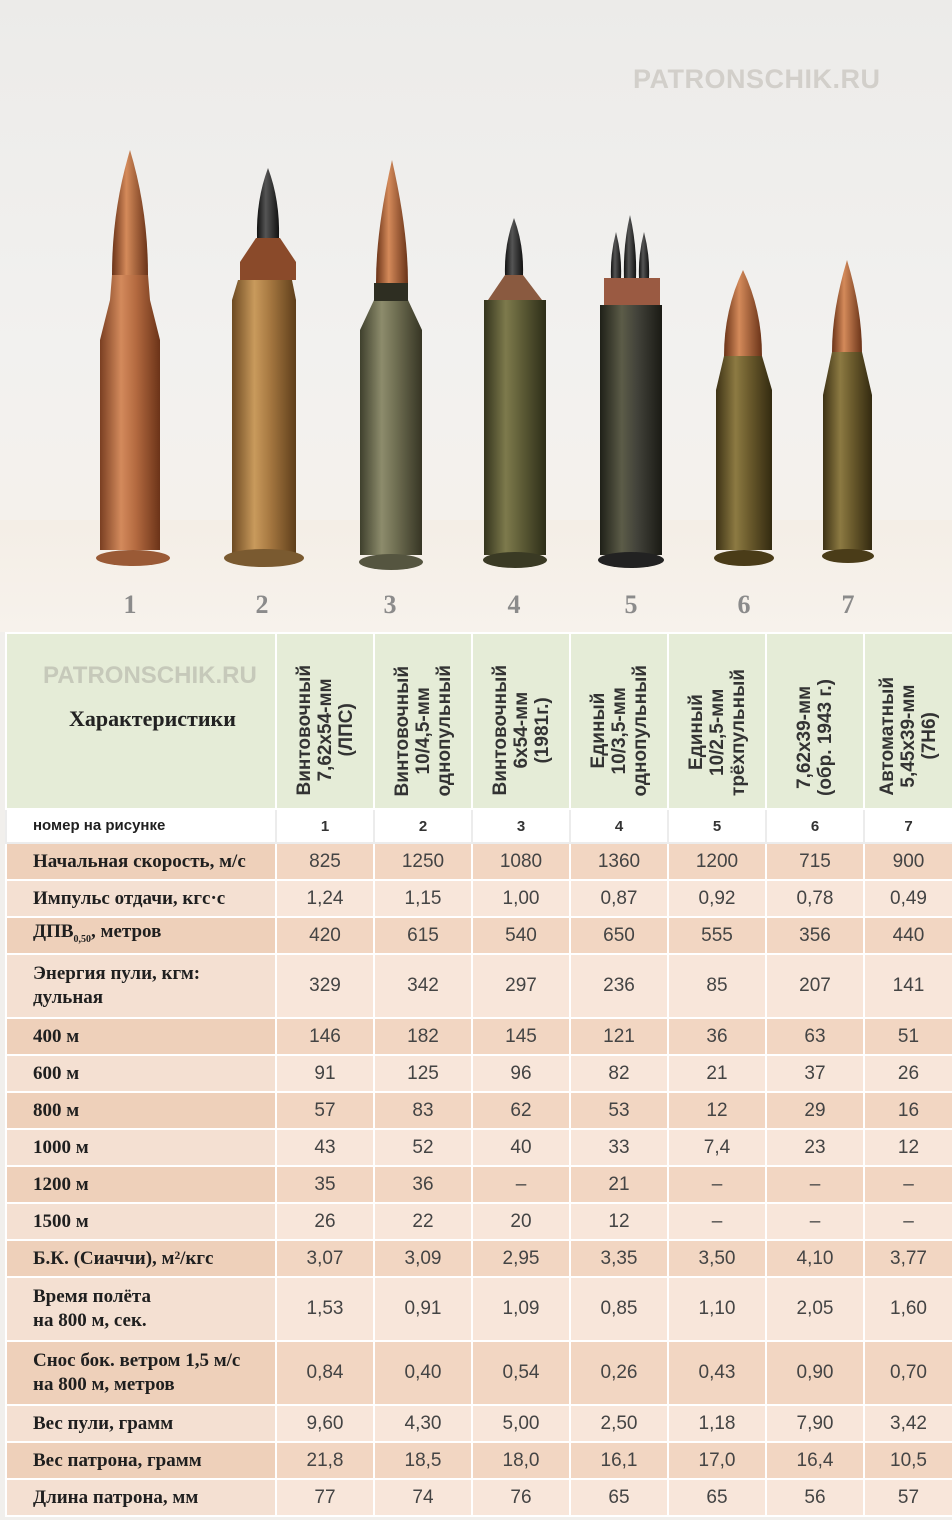  Describe the element at coordinates (619, 1423) in the screenshot. I see `table-cell: 2,50` at that location.